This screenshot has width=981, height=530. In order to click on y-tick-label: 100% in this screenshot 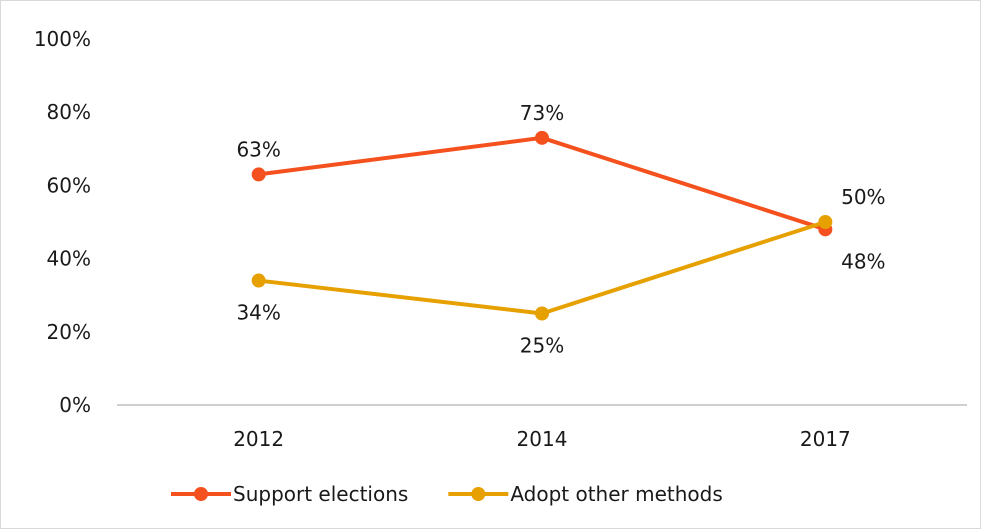, I will do `click(62, 39)`.